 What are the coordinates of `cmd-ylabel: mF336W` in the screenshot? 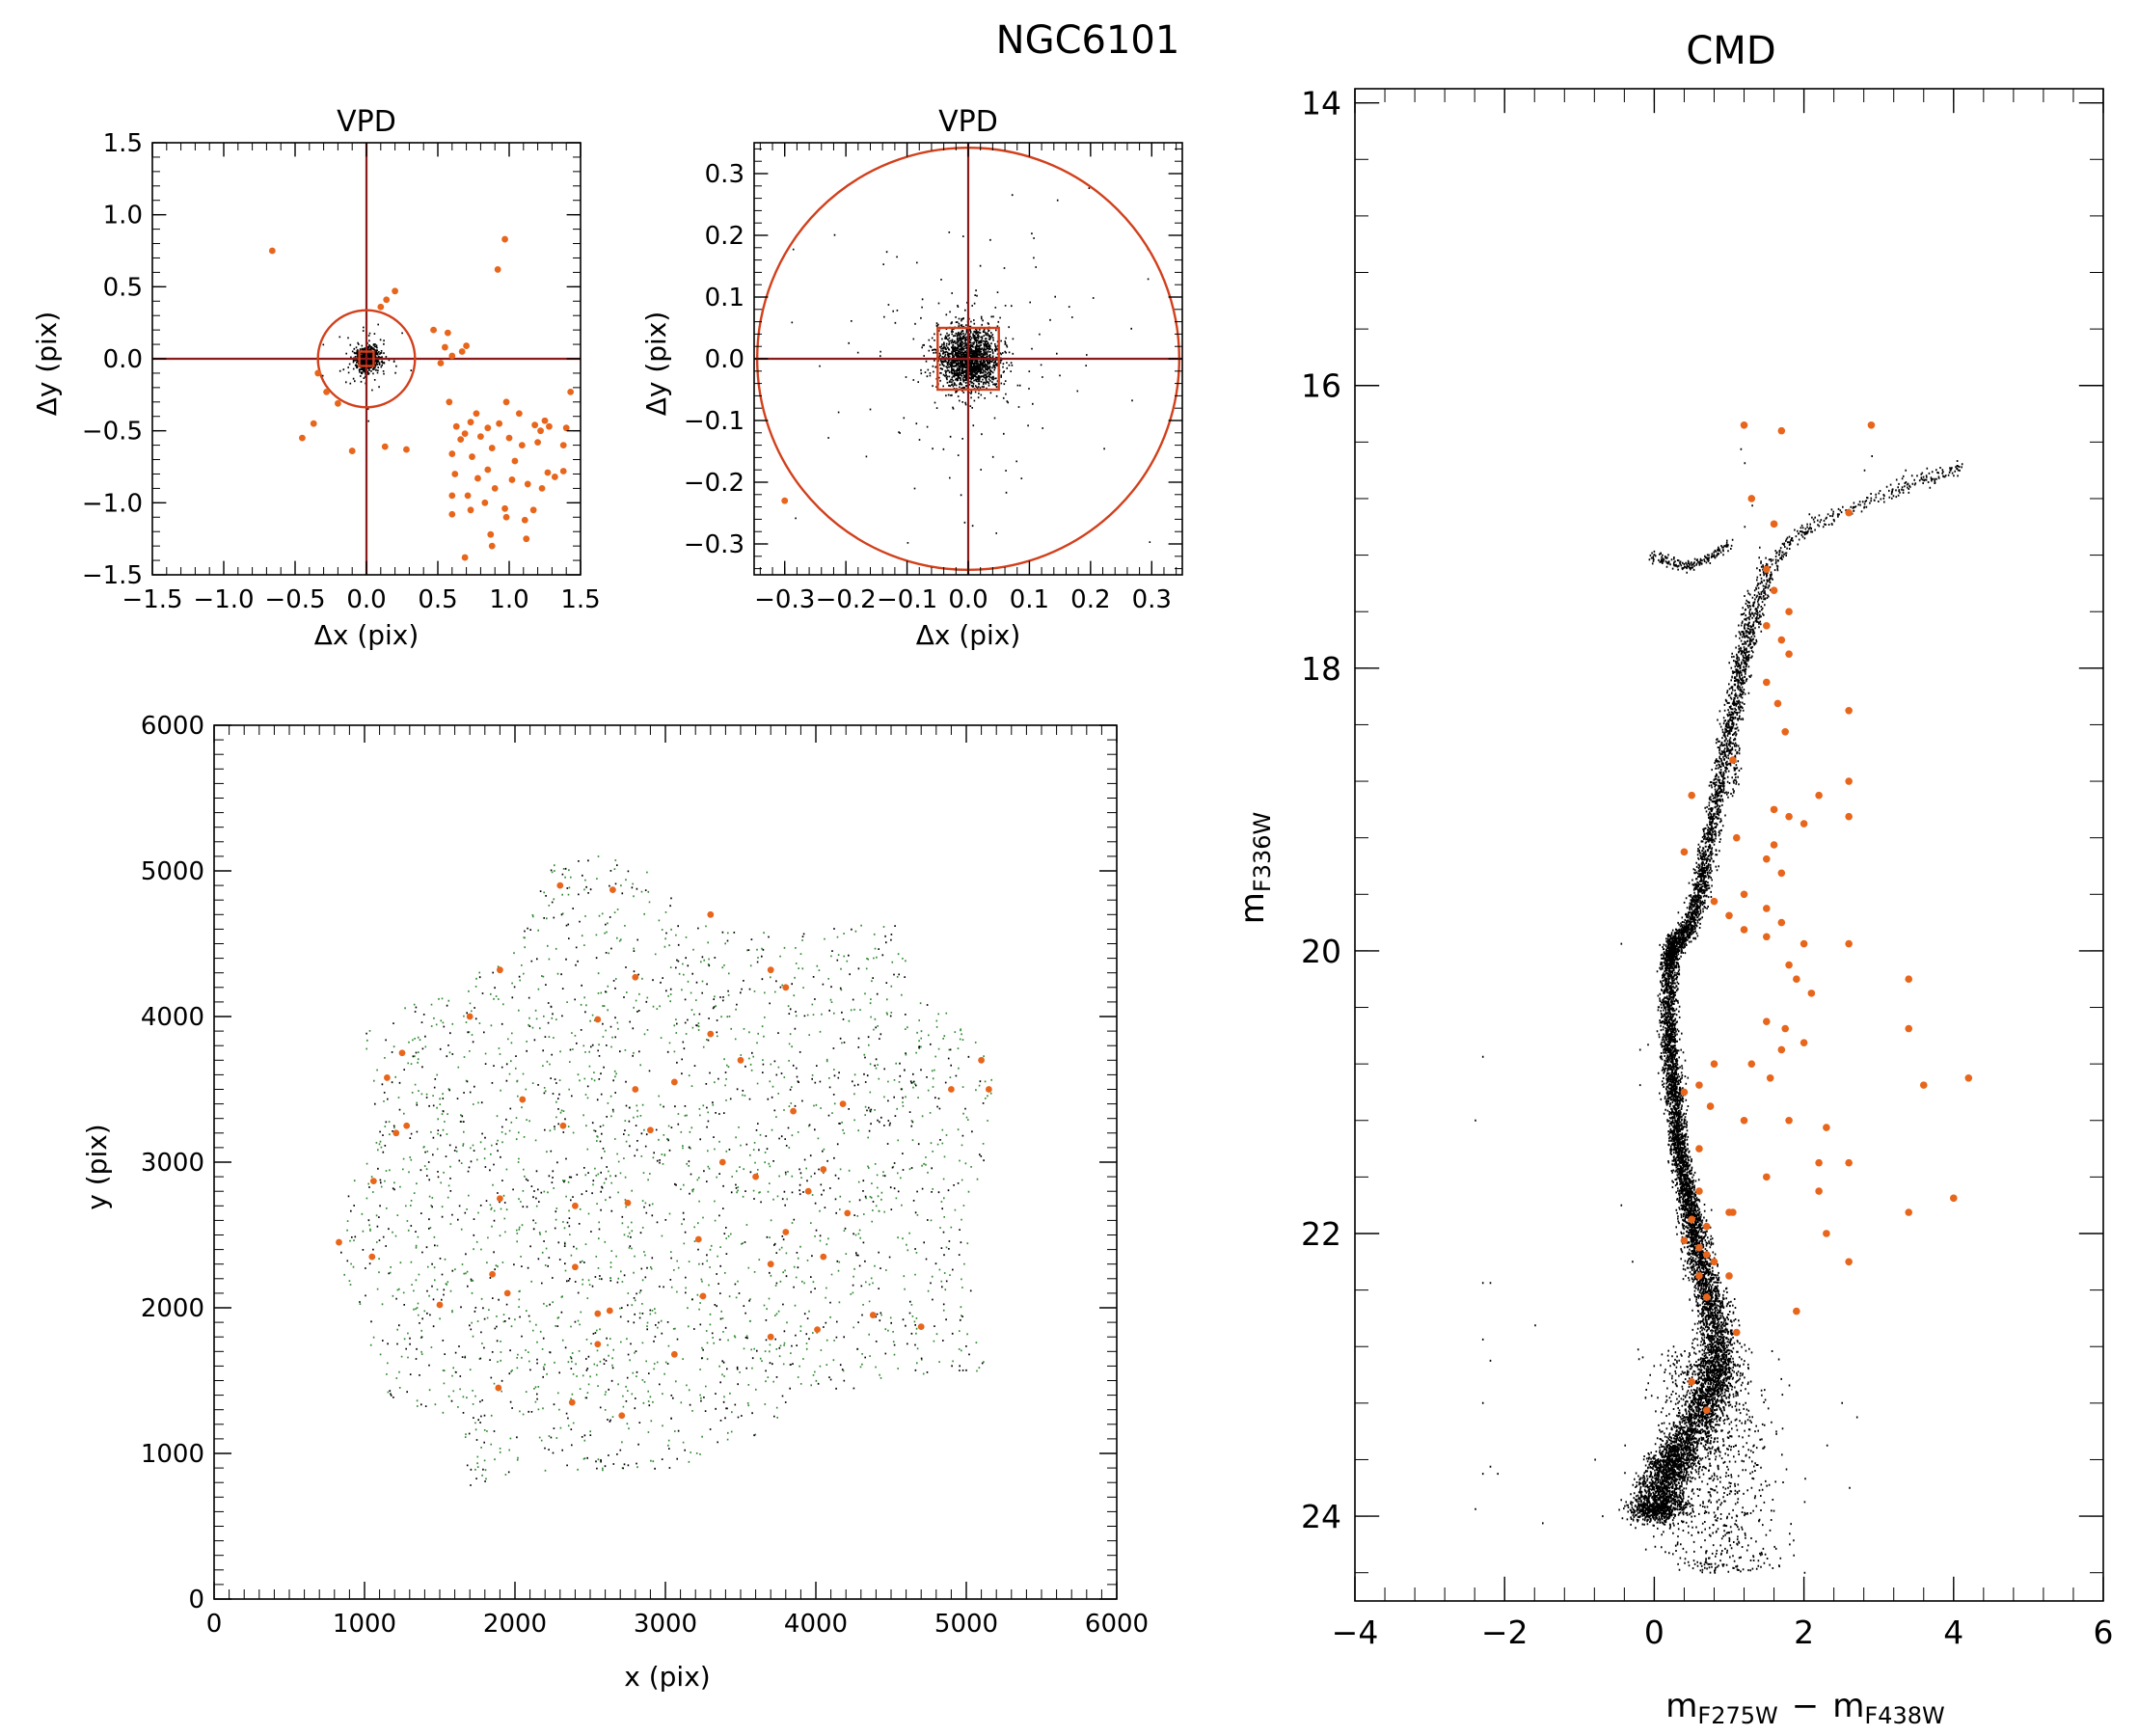 It's located at (1254, 868).